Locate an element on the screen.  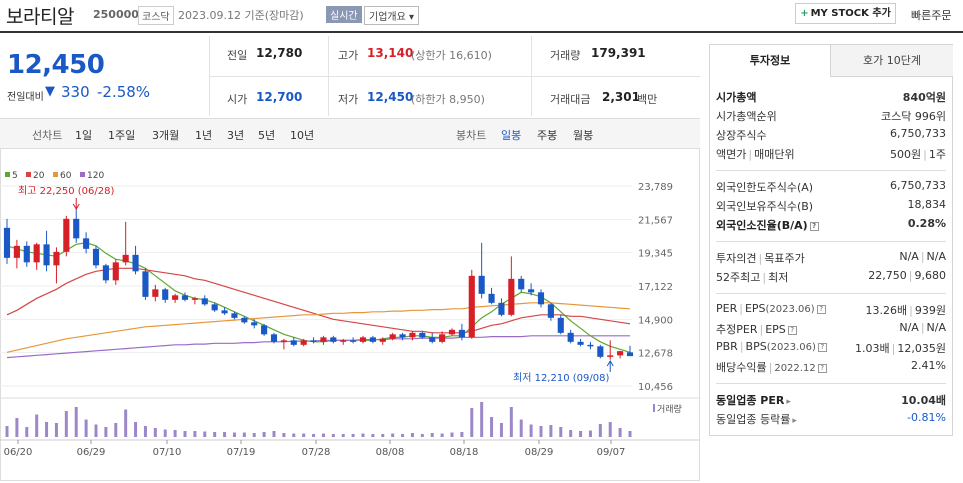
info-key: 투자의견 | 목표주가 is located at coordinates (760, 258).